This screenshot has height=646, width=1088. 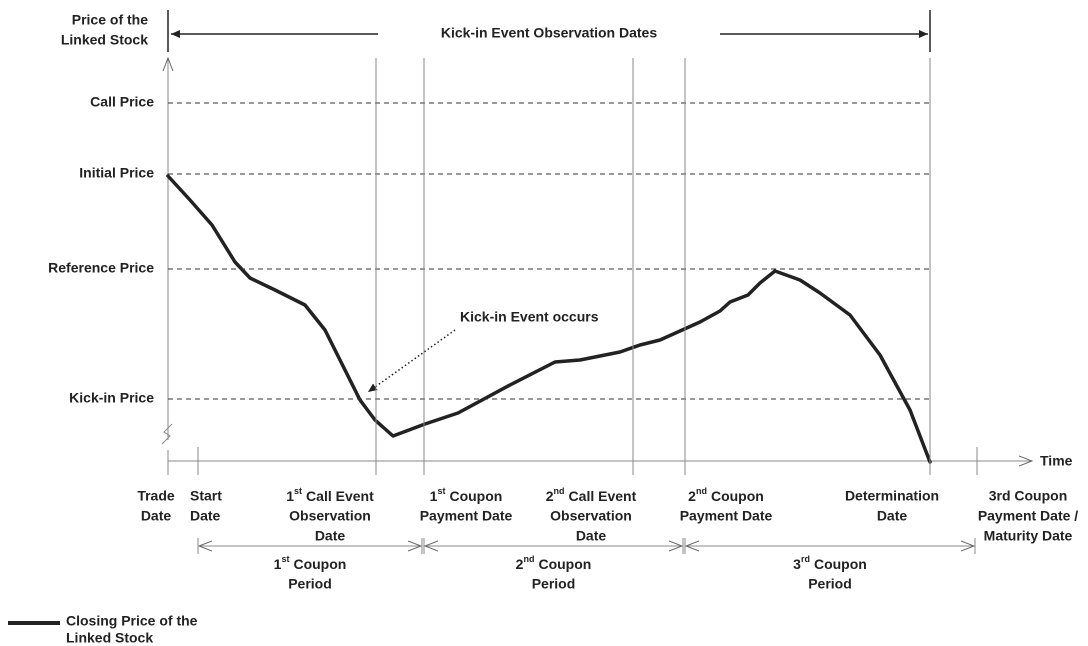 I want to click on annotation-arrow, so click(x=411, y=361).